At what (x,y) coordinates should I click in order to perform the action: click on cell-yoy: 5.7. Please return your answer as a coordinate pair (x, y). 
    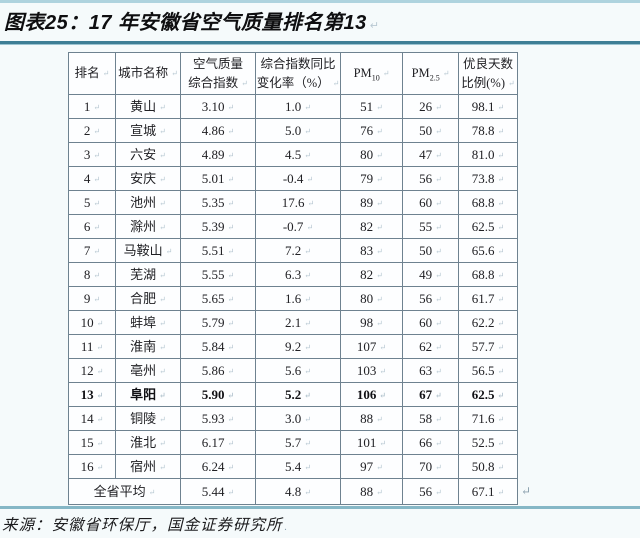
    Looking at the image, I should click on (298, 442).